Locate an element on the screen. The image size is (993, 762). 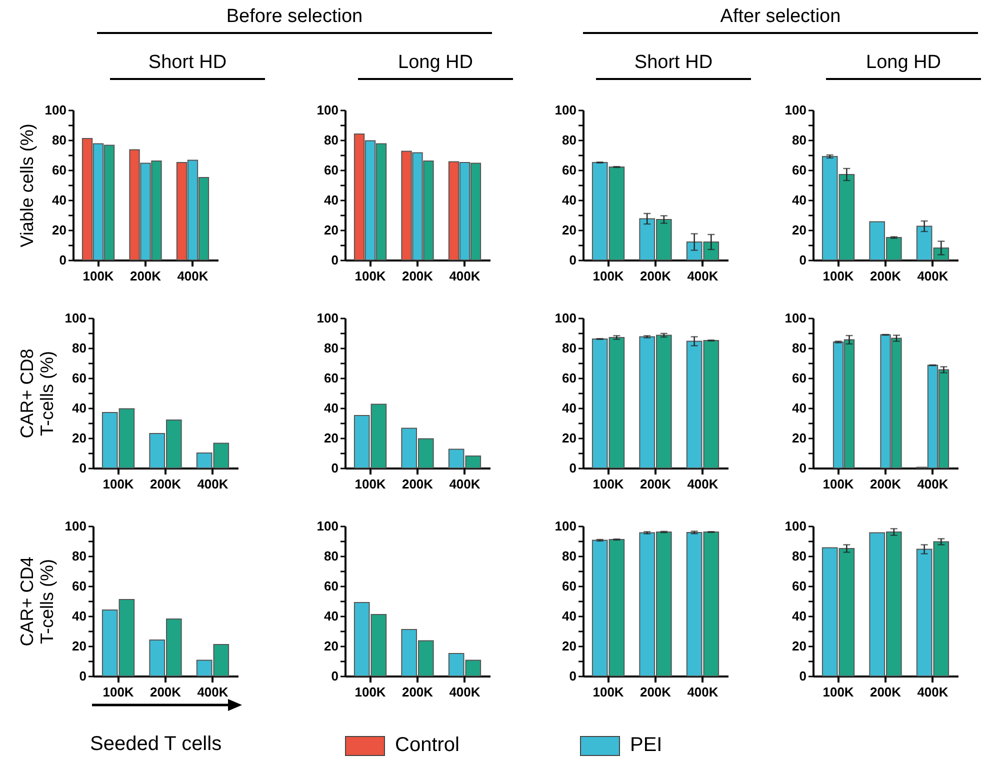
legend-label: Control is located at coordinates (427, 745).